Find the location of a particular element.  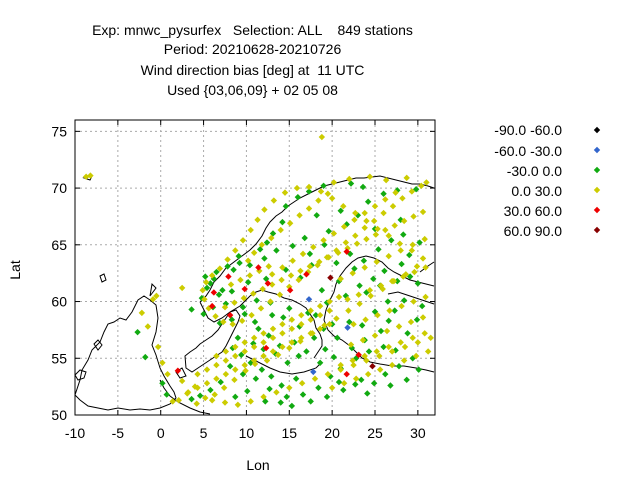

chart-title-line-2: Period: 20210628-20210726 is located at coordinates (252, 49).